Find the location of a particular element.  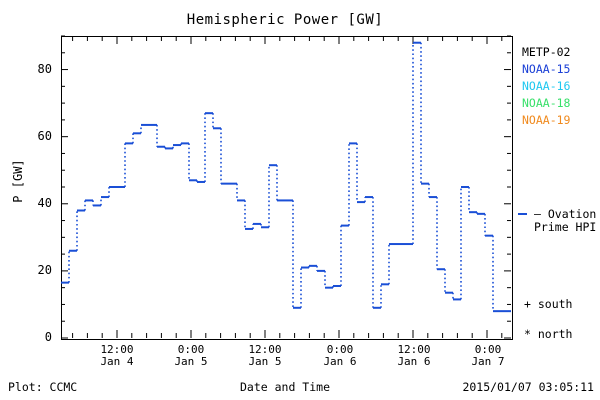

legend-entry-metp-02: METP-02 is located at coordinates (546, 52).